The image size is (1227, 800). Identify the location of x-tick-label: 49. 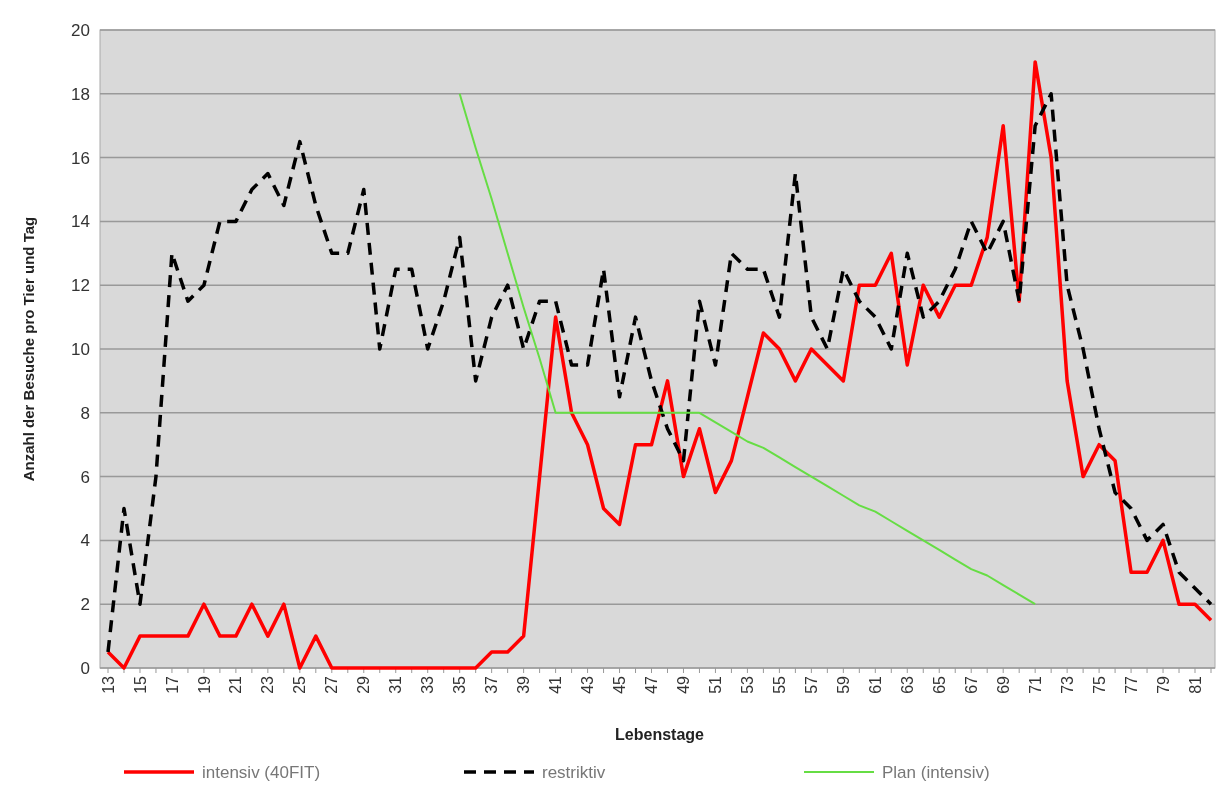
(684, 684).